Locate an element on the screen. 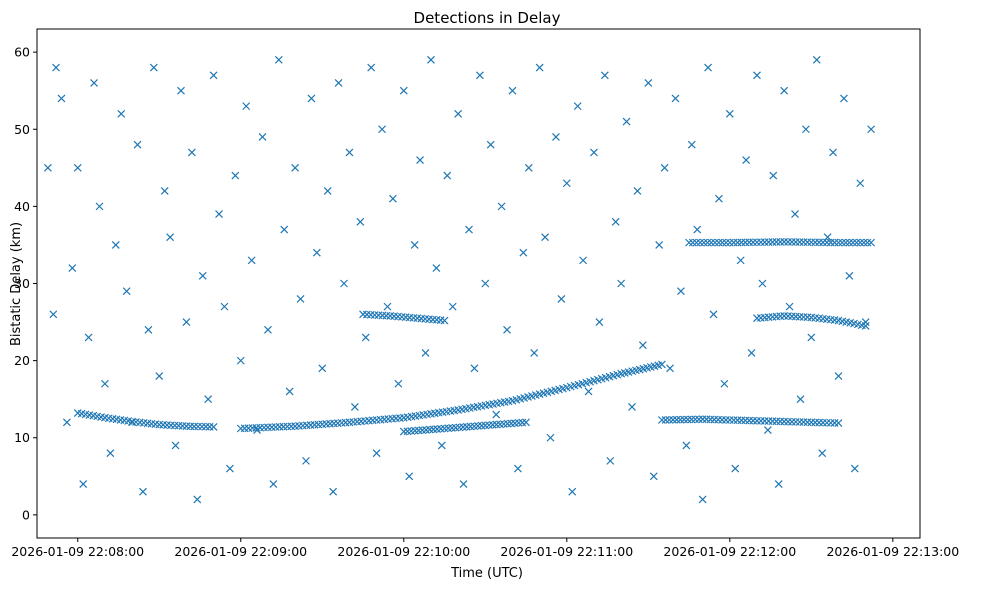  y-tick-label: 40 is located at coordinates (22, 206).